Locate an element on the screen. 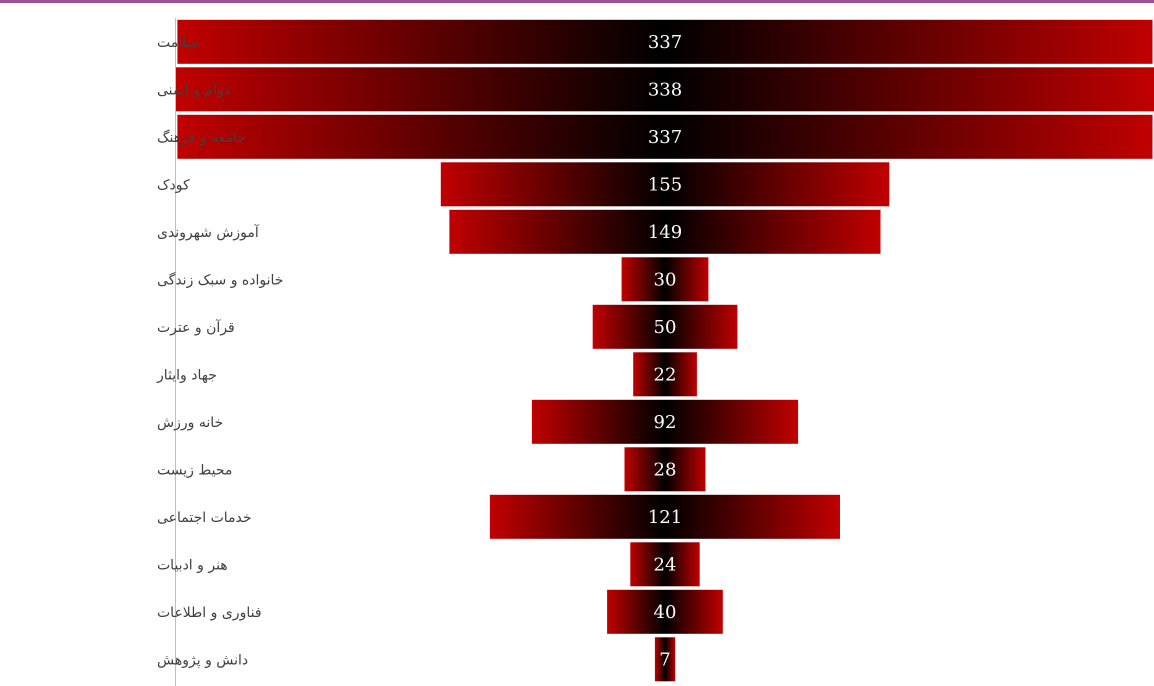 This screenshot has width=1154, height=686. category-label: آموزش شهروندی is located at coordinates (208, 232).